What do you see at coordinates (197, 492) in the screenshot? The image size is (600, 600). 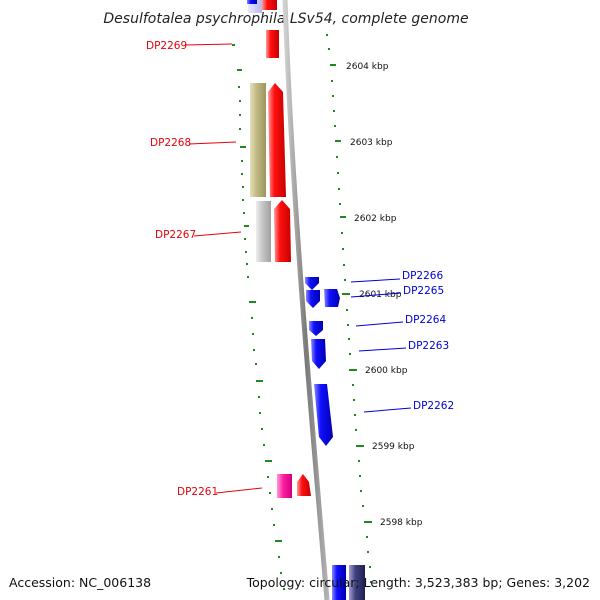 I see `gene-label-dp2261: DP2261` at bounding box center [197, 492].